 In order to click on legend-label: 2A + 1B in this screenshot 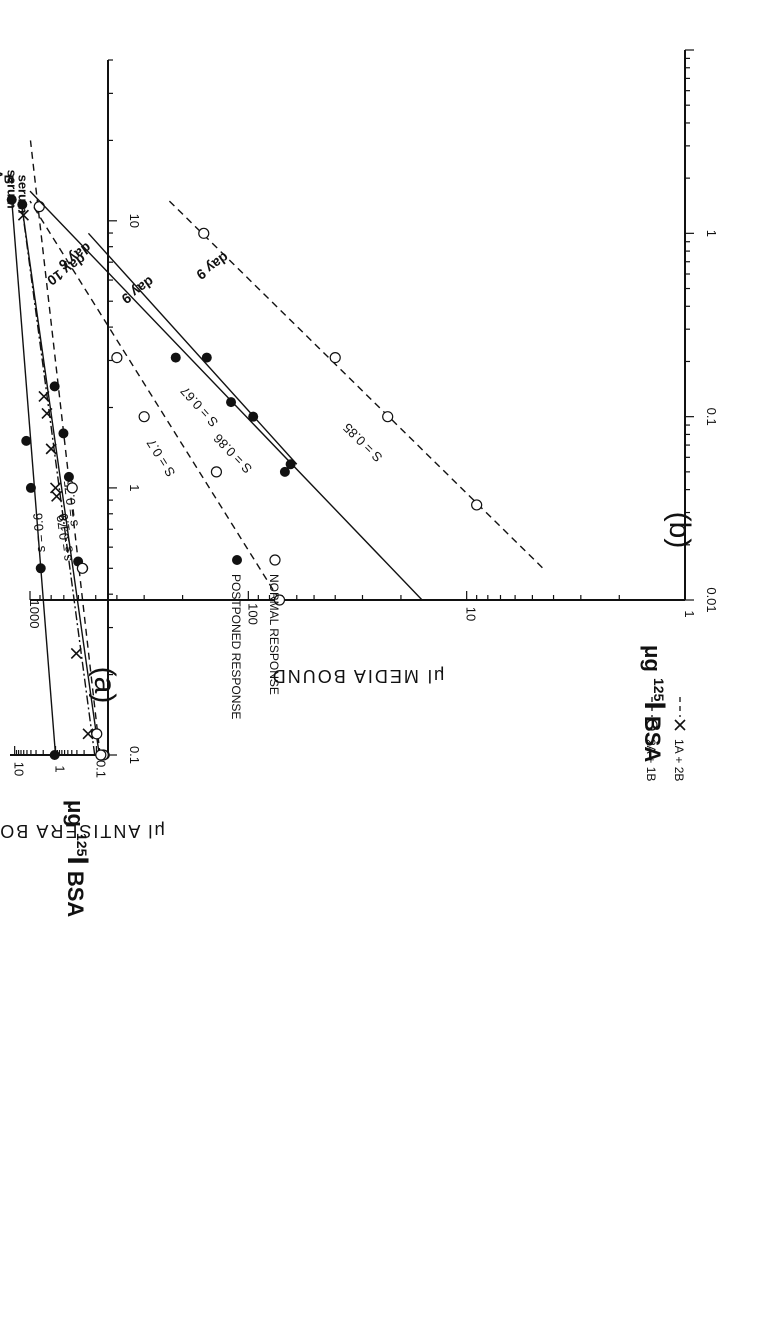, I will do `click(651, 760)`.